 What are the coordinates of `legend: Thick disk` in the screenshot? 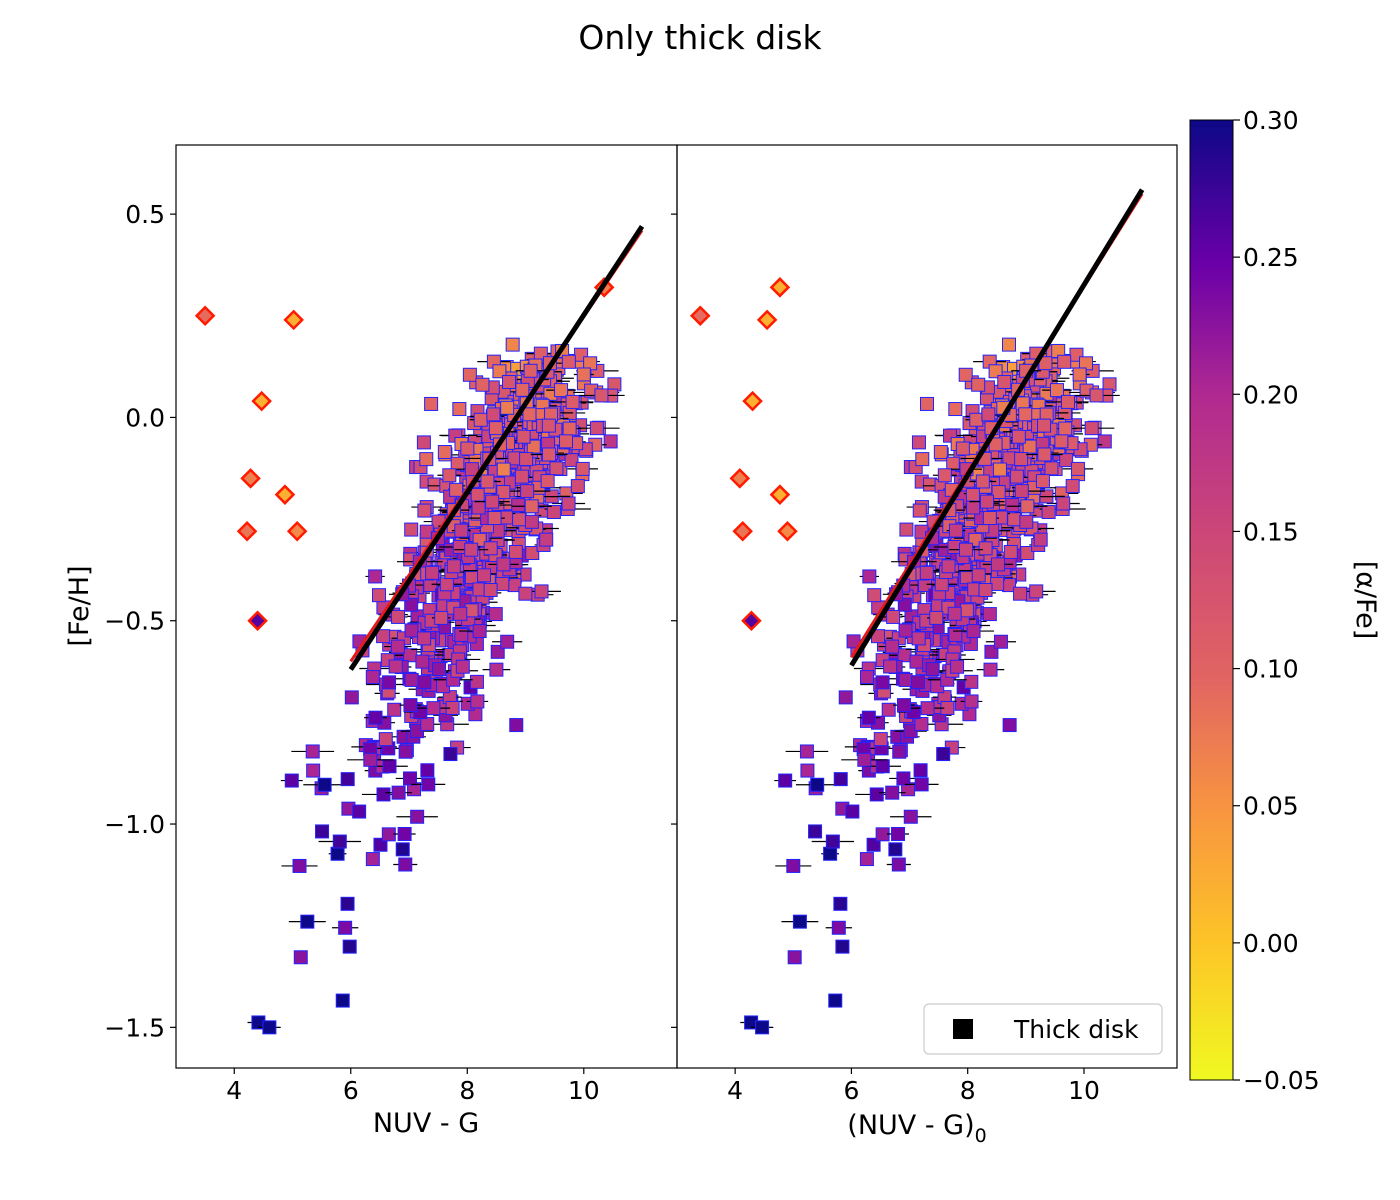 It's located at (1043, 1029).